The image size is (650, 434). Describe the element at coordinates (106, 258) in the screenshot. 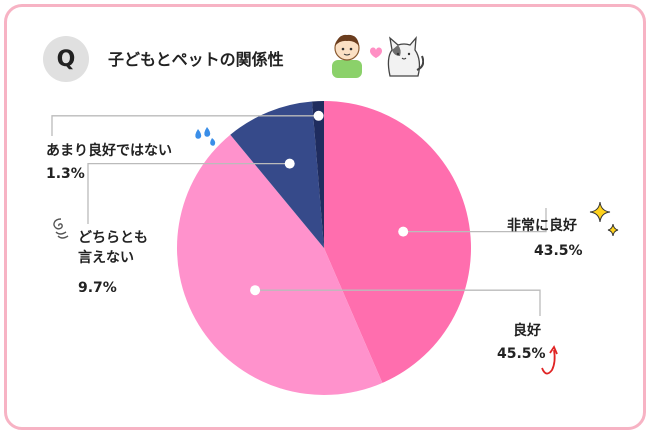

I see `label-neither-line2: 言えない` at that location.